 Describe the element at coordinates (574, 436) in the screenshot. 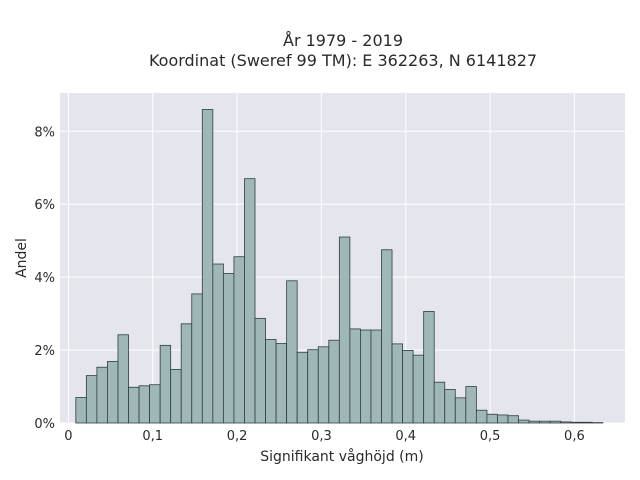

I see `x-tick-label: 0,6` at that location.